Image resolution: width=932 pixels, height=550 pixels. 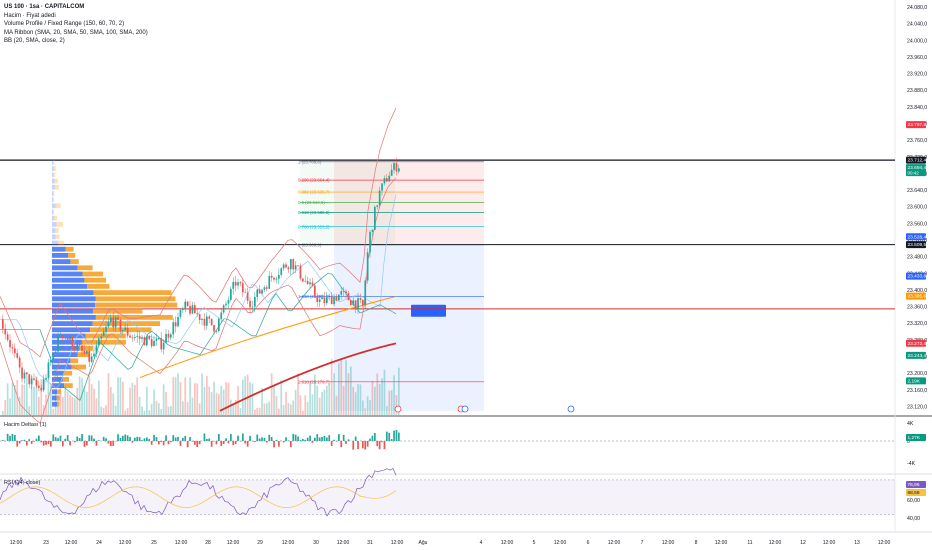 I want to click on rsi-tick-label: 40,00, so click(x=913, y=519).